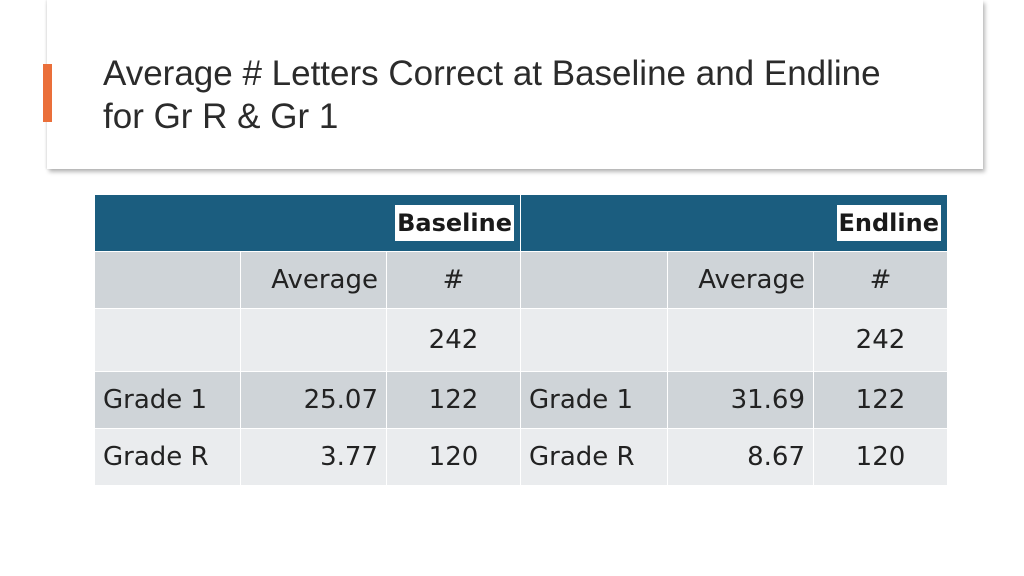 Image resolution: width=1024 pixels, height=576 pixels. I want to click on baseline-average-header: Average, so click(313, 280).